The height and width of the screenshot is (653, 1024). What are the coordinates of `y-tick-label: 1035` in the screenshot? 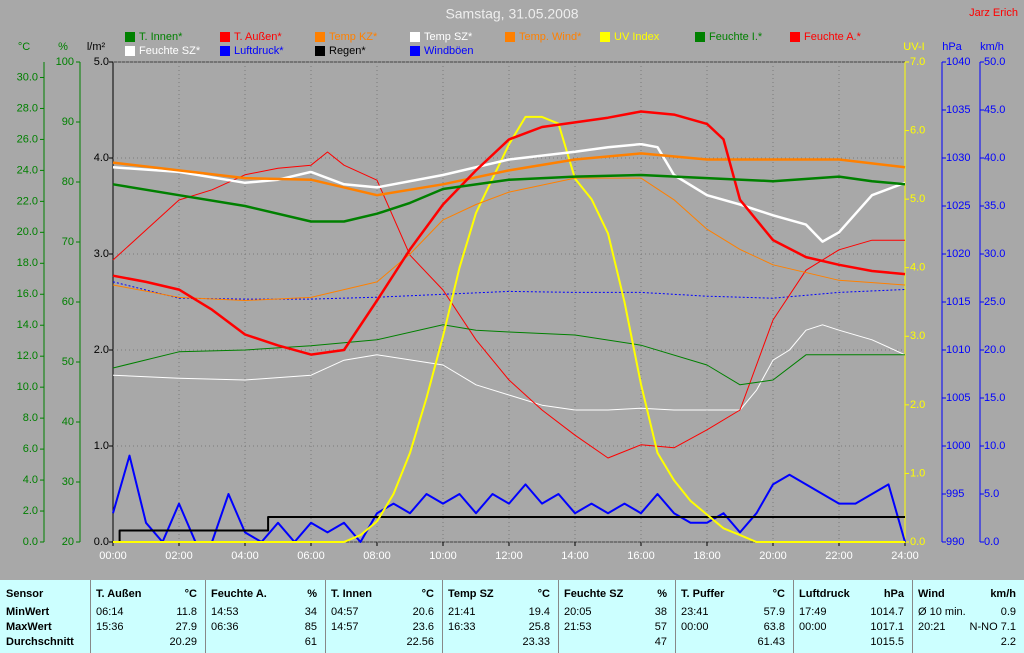 It's located at (958, 110).